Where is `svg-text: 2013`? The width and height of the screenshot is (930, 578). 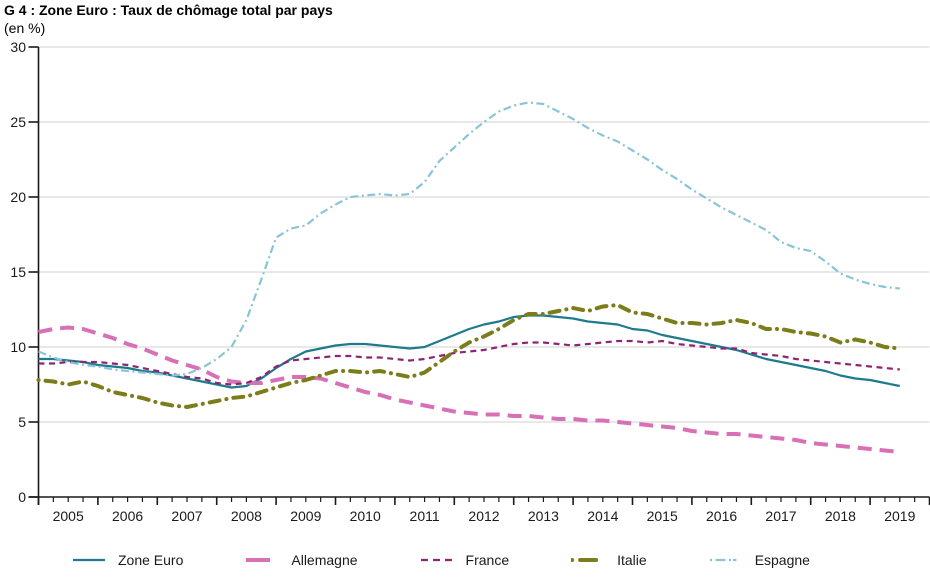 svg-text: 2013 is located at coordinates (543, 516).